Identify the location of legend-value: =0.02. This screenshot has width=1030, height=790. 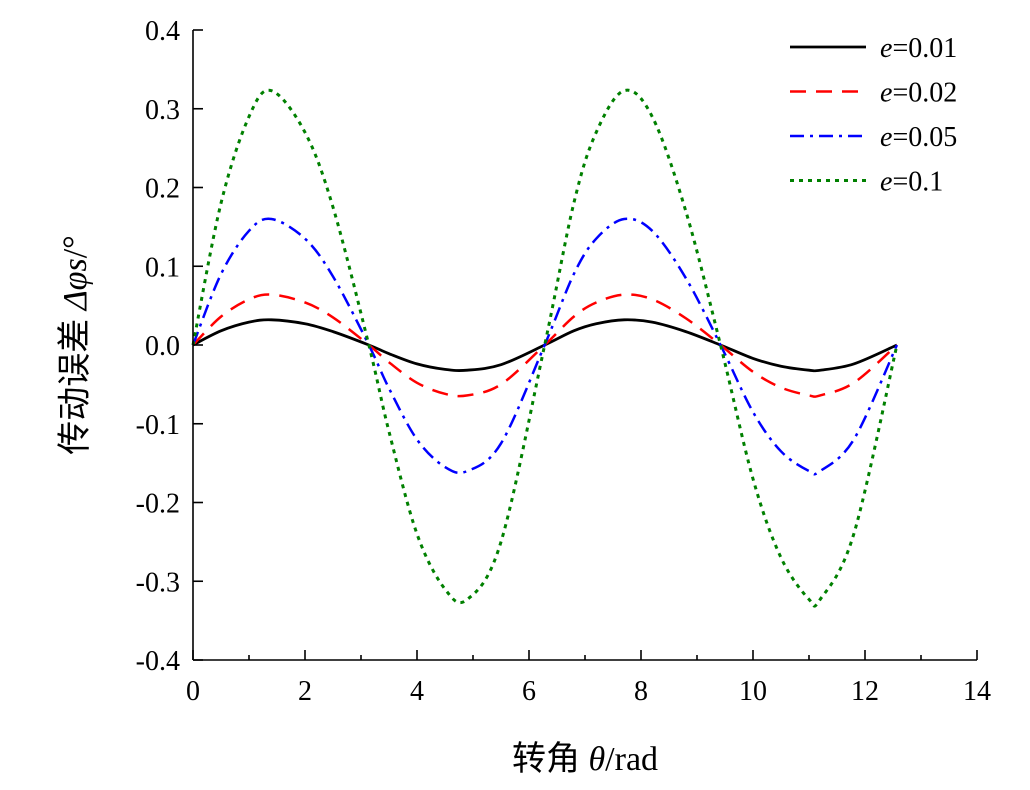
(924, 93).